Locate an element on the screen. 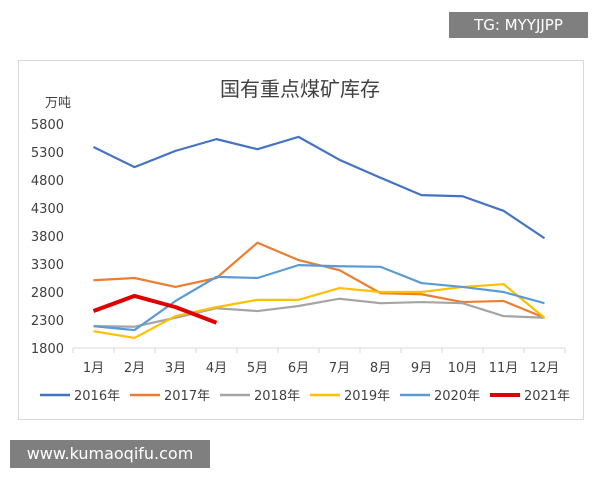 The height and width of the screenshot is (480, 600). watermark-tg: TG: MYYJJPP is located at coordinates (518, 25).